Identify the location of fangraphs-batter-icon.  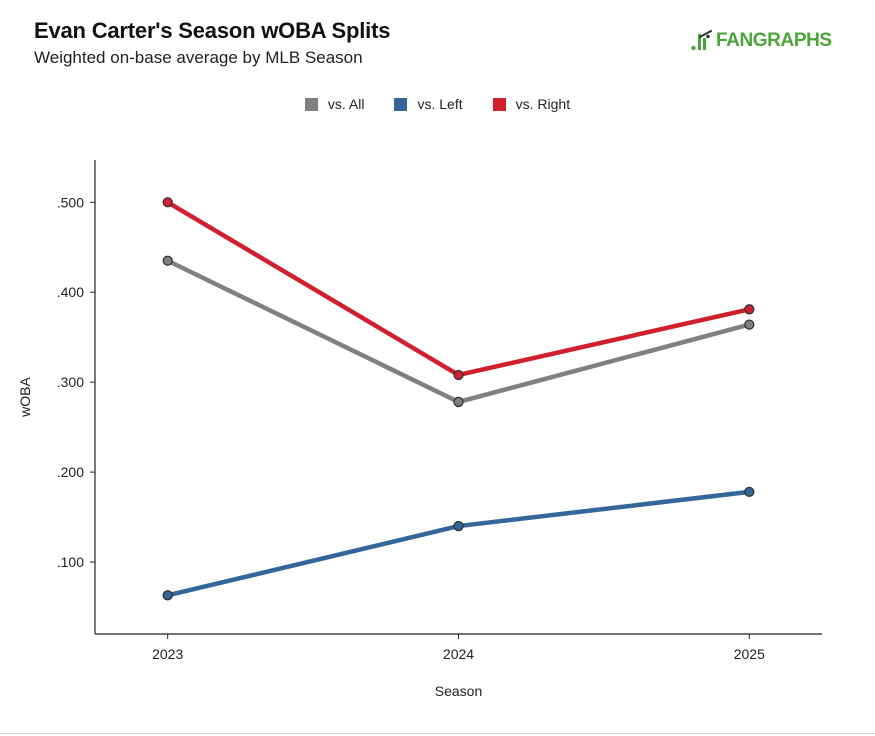
(701, 40).